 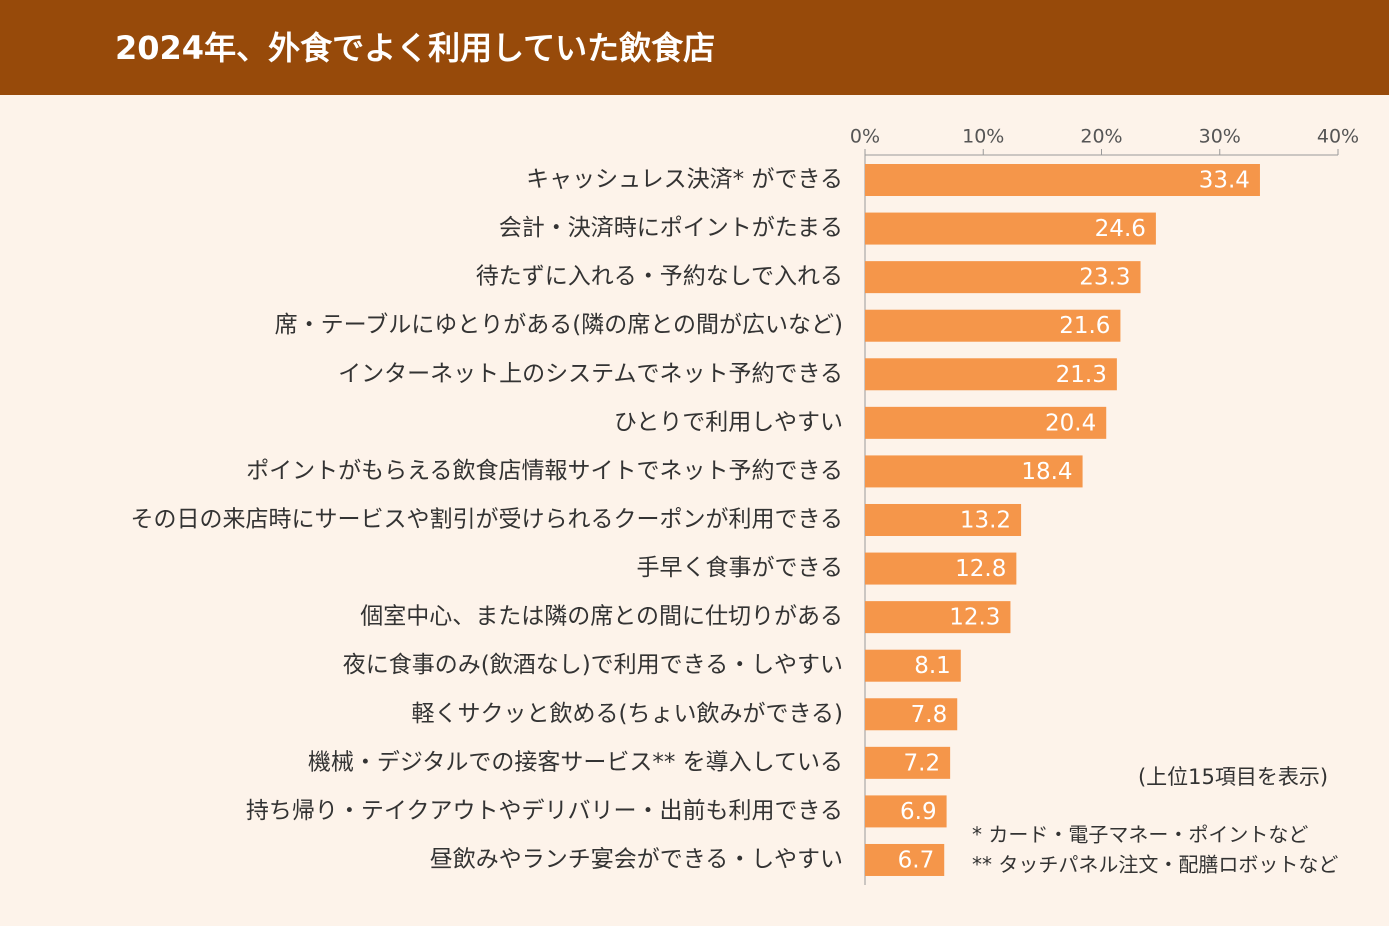 I want to click on value-label: 20.4, so click(x=1070, y=423).